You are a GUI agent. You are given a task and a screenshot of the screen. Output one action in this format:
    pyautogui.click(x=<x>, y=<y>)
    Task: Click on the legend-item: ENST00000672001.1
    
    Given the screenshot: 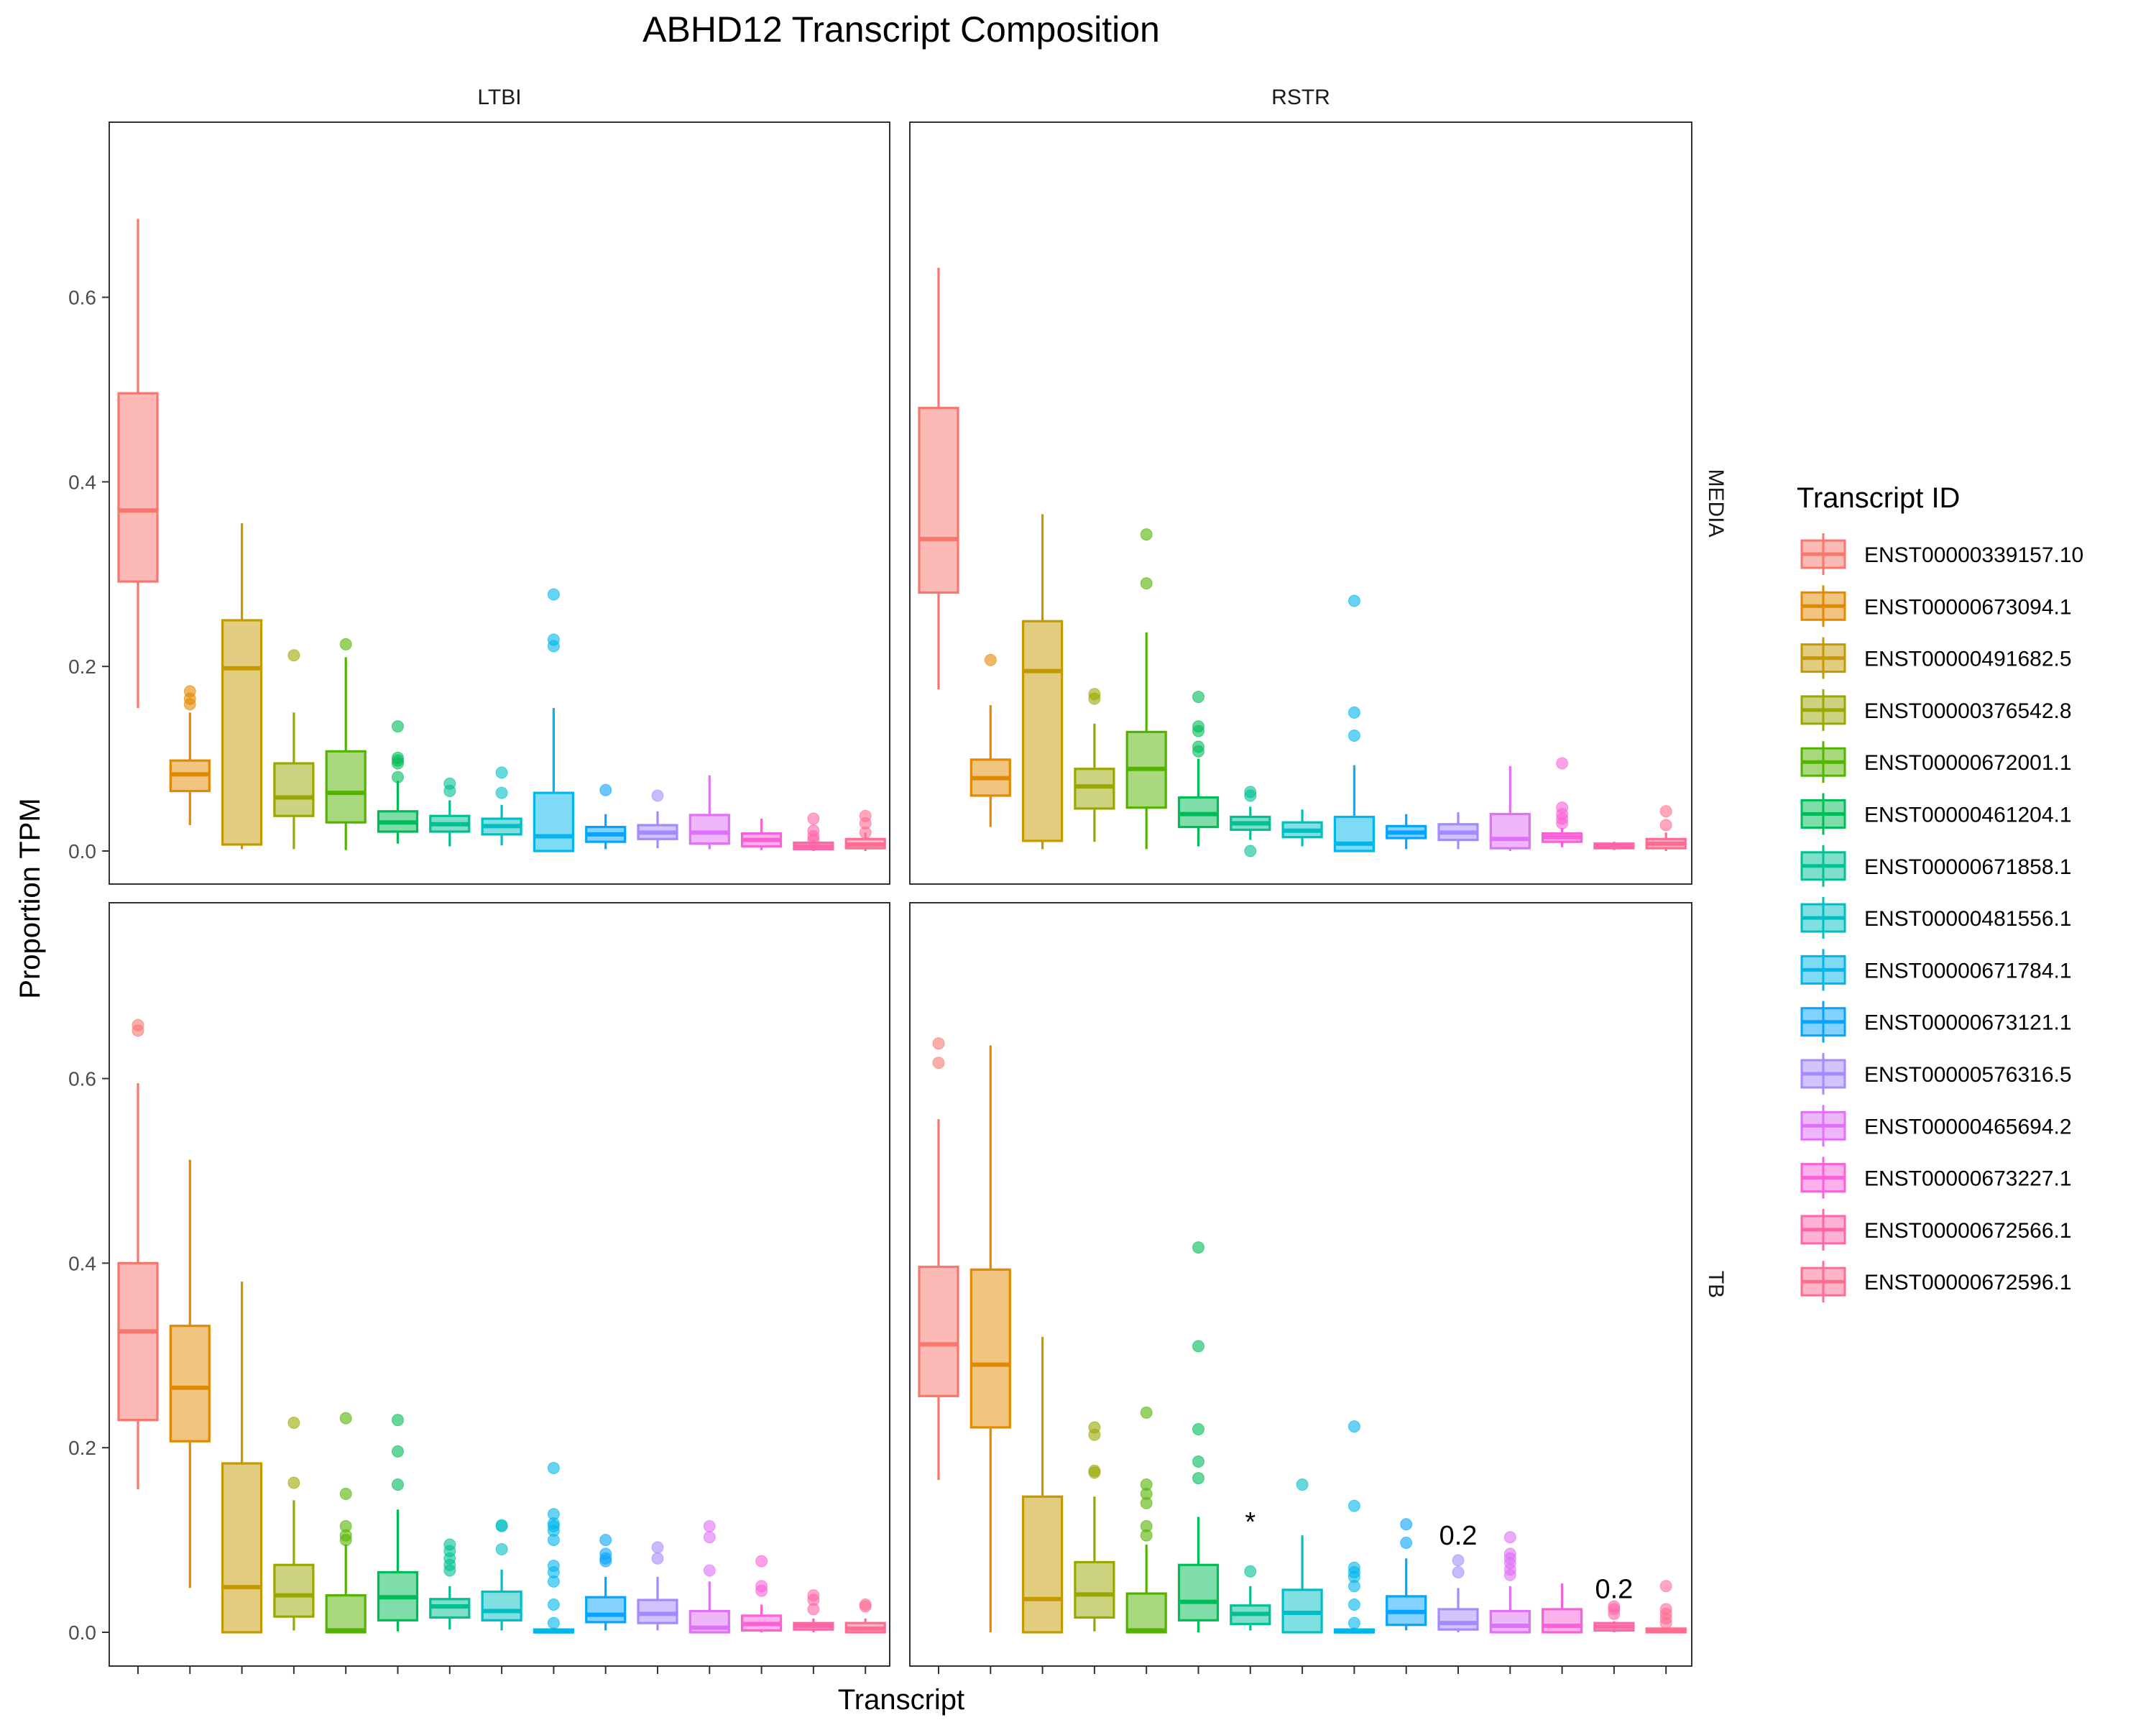 What is the action you would take?
    pyautogui.click(x=1936, y=762)
    